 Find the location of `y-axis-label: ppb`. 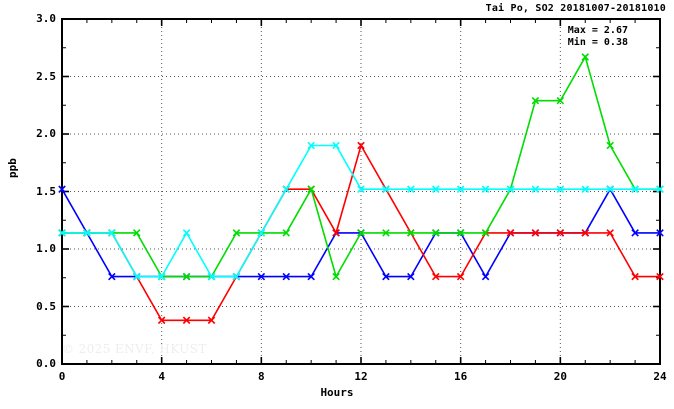

y-axis-label: ppb is located at coordinates (12, 168).